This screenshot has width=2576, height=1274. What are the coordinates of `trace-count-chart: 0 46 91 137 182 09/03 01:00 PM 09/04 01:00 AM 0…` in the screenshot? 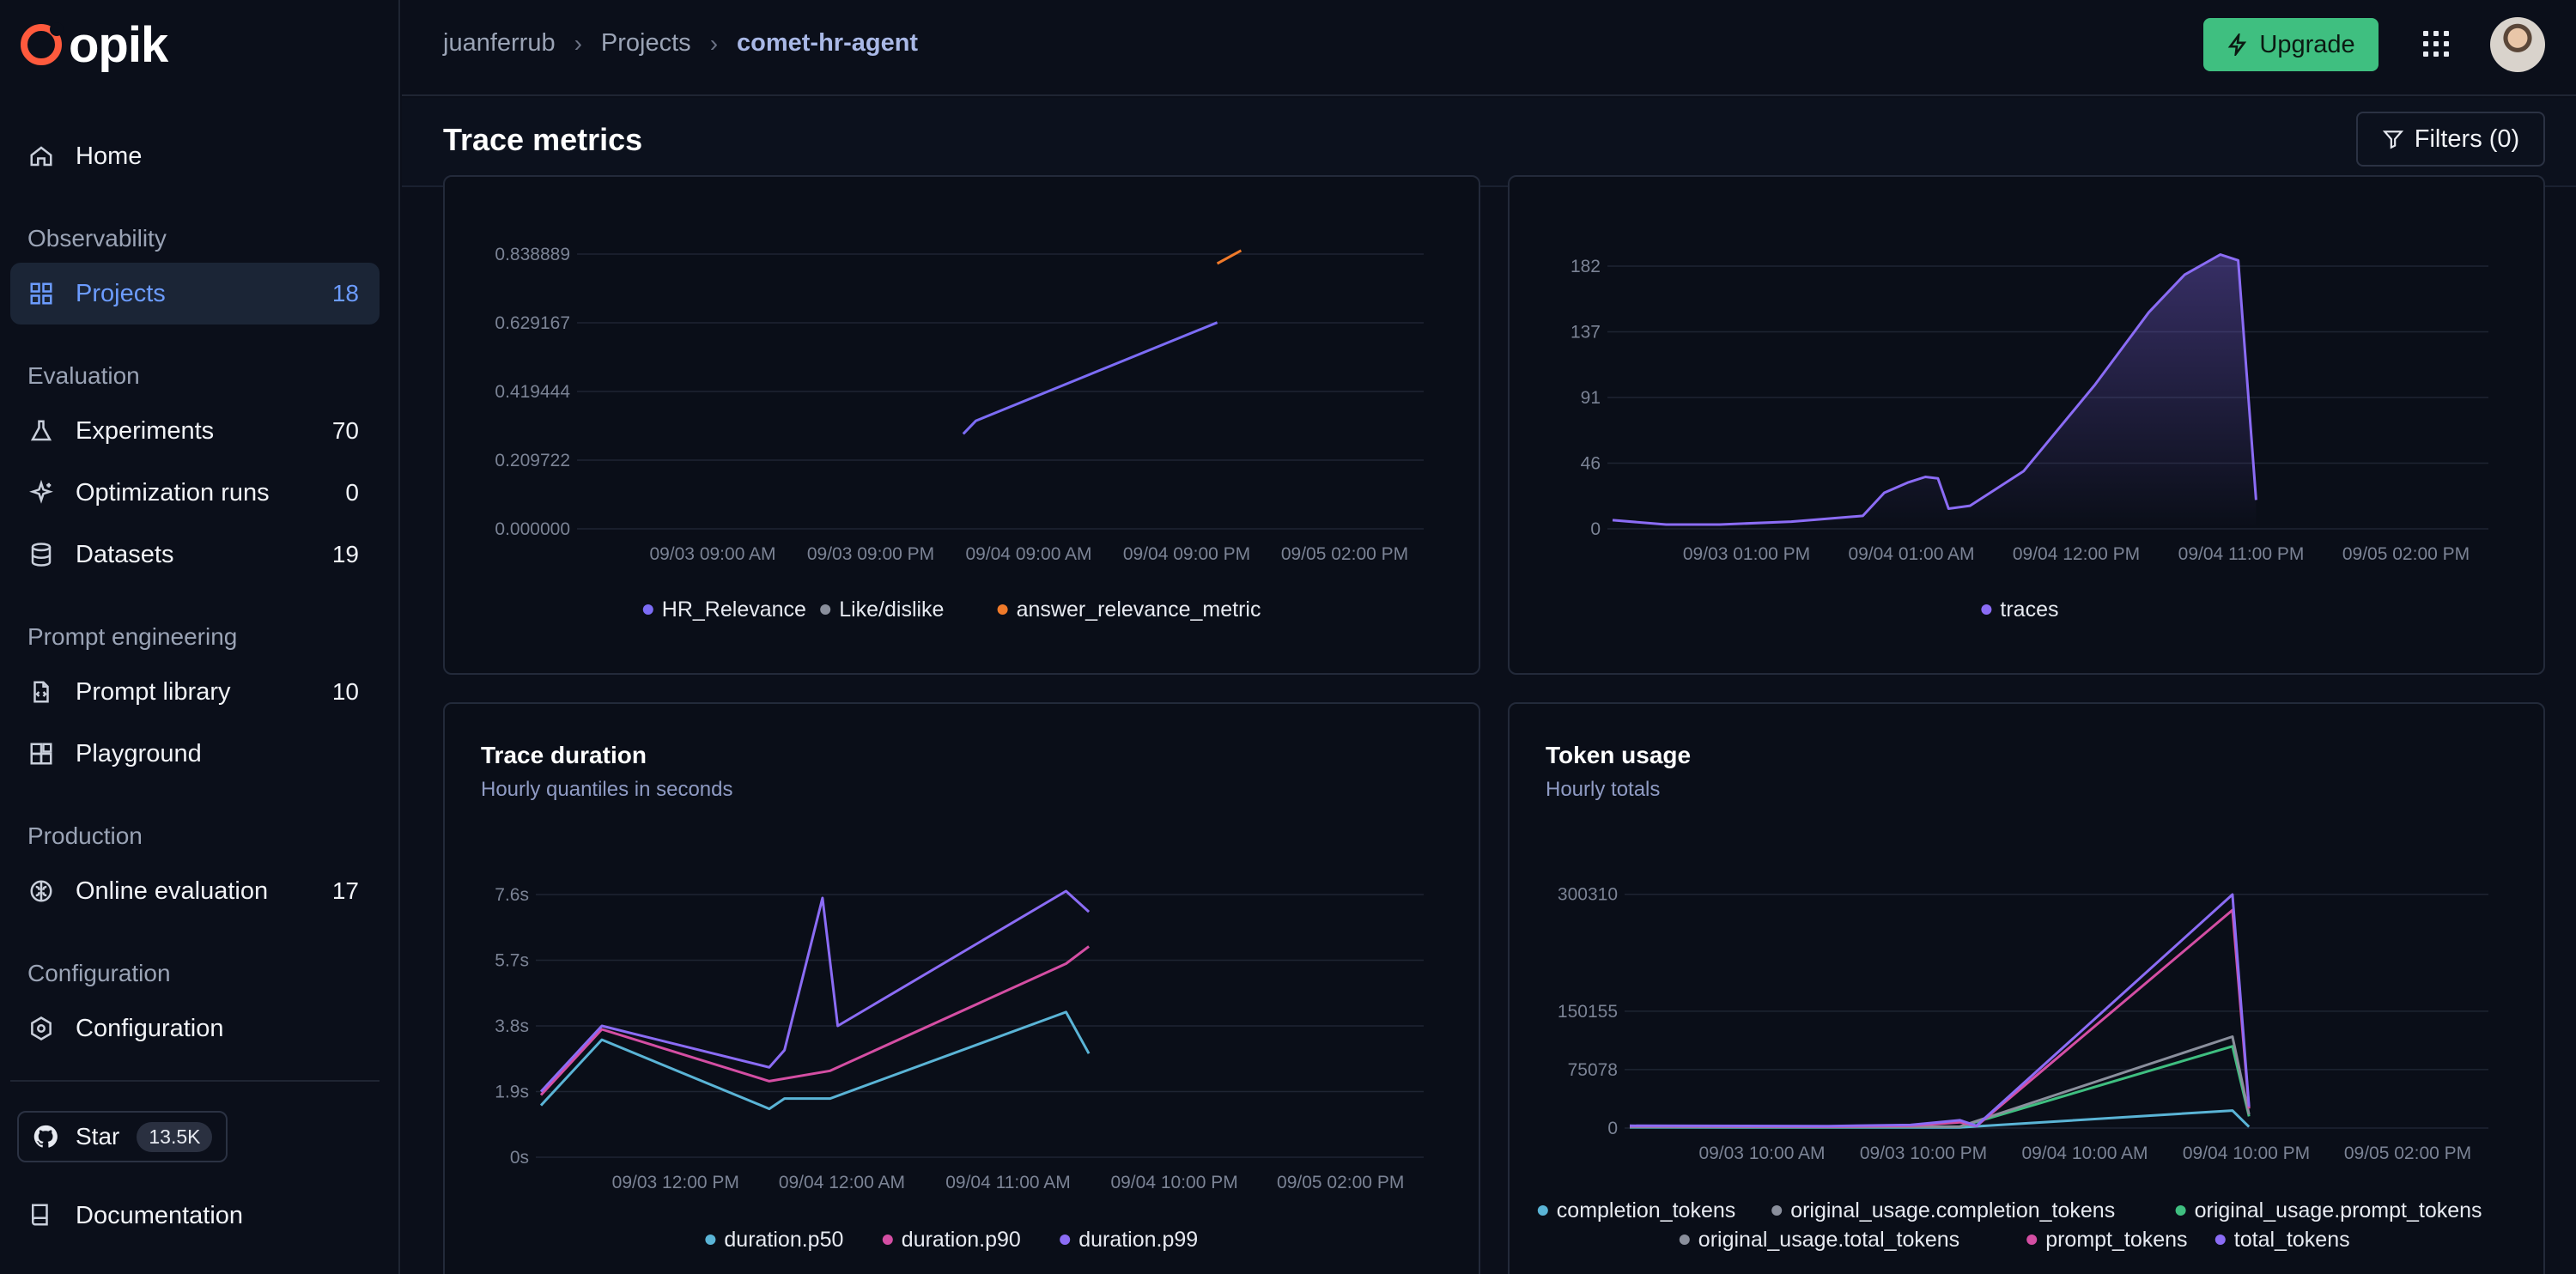 It's located at (2029, 438).